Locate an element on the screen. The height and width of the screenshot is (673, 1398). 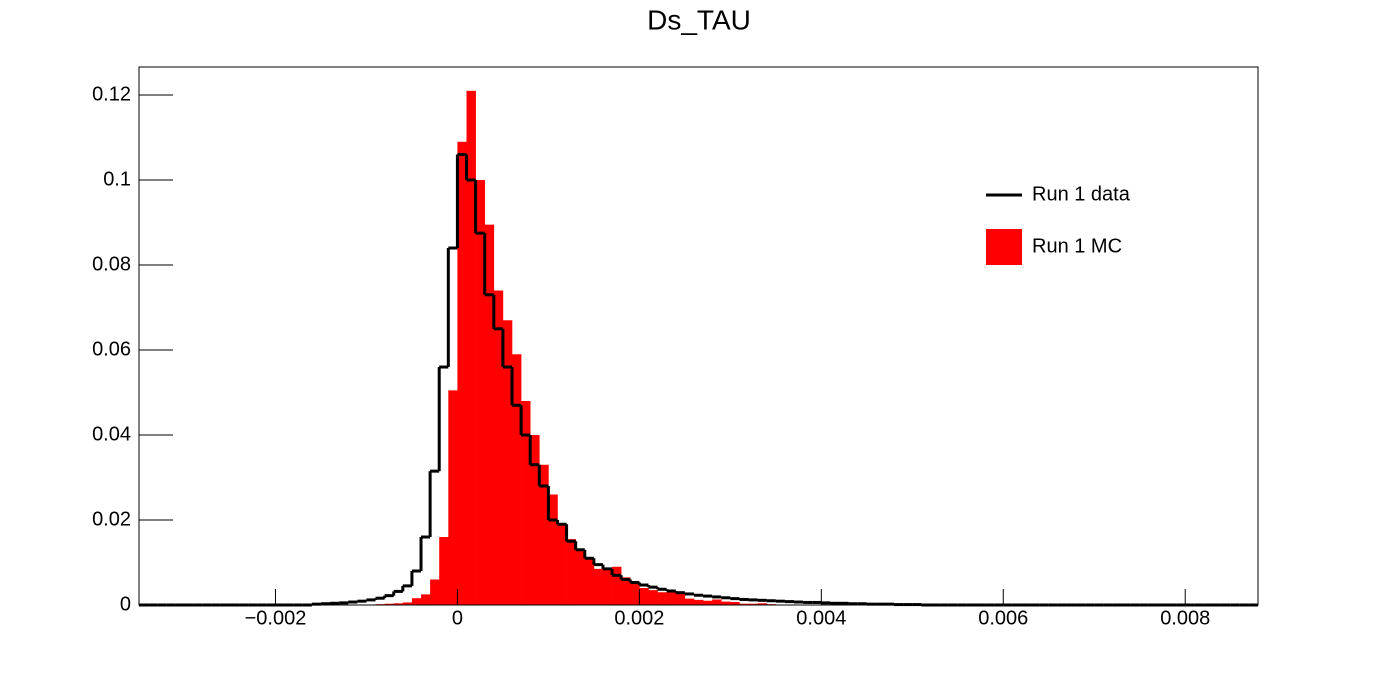
x-tick-label: 0.008 is located at coordinates (1185, 618).